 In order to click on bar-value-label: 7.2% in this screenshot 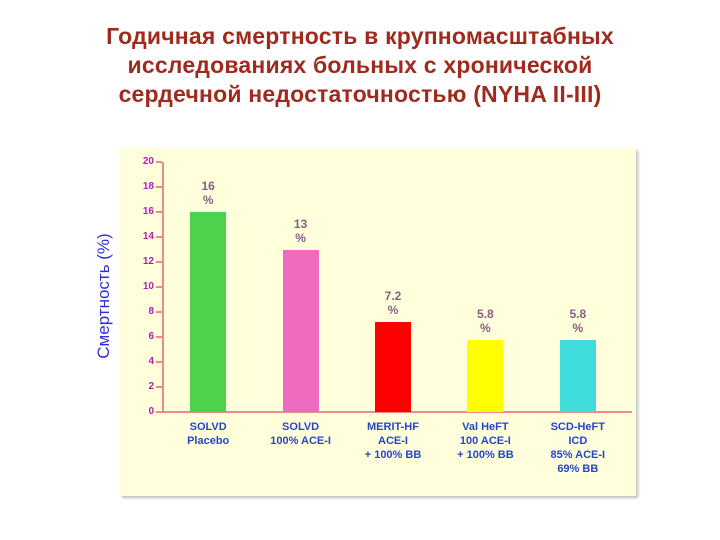, I will do `click(393, 303)`.